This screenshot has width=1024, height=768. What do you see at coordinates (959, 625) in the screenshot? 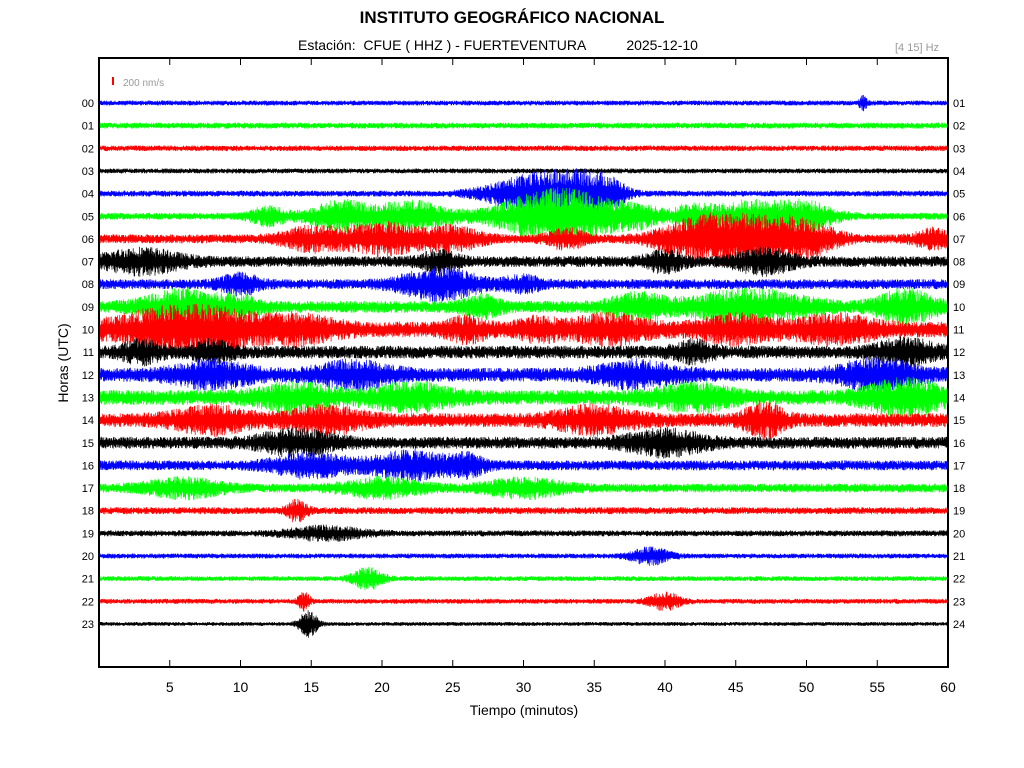
I see `hour-label-right: 24` at bounding box center [959, 625].